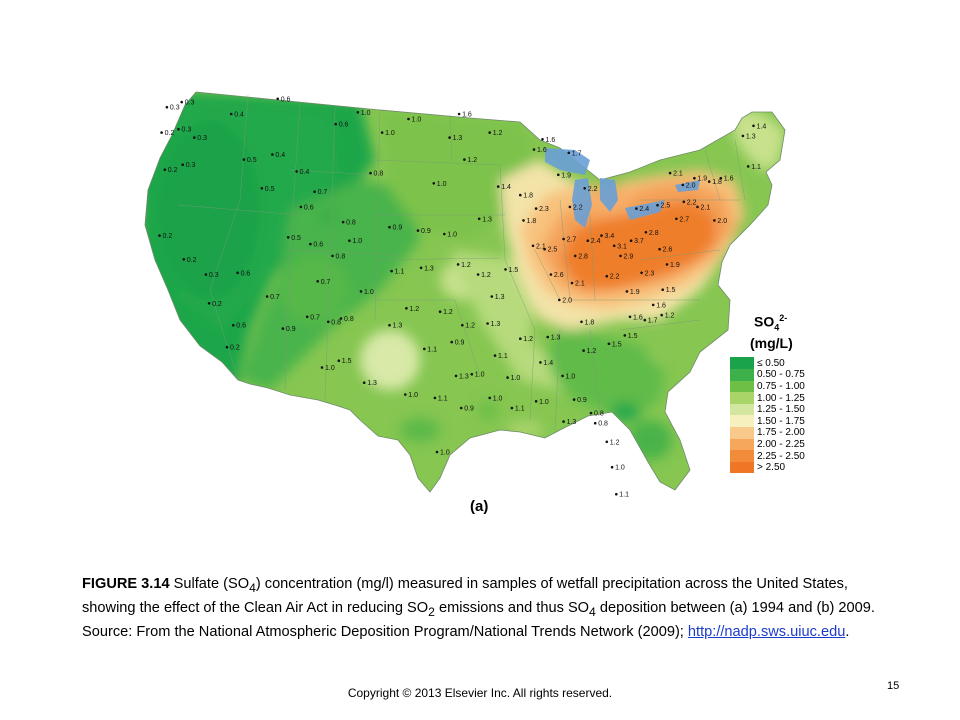 The height and width of the screenshot is (720, 960). I want to click on station-marker: 1.4, so click(759, 126).